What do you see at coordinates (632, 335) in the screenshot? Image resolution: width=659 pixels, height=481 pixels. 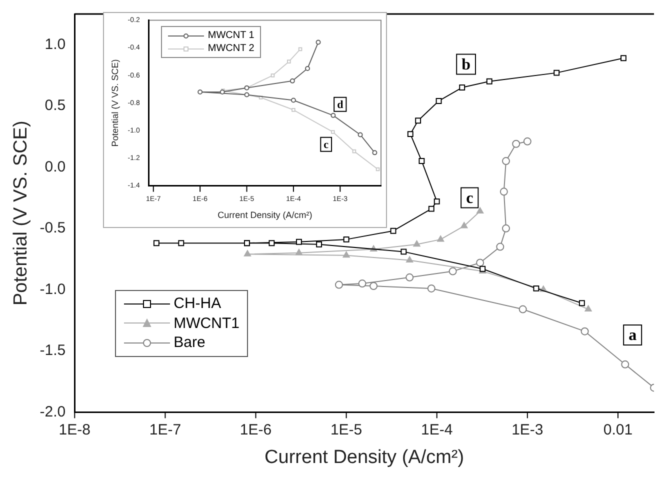 I see `annotation: a` at bounding box center [632, 335].